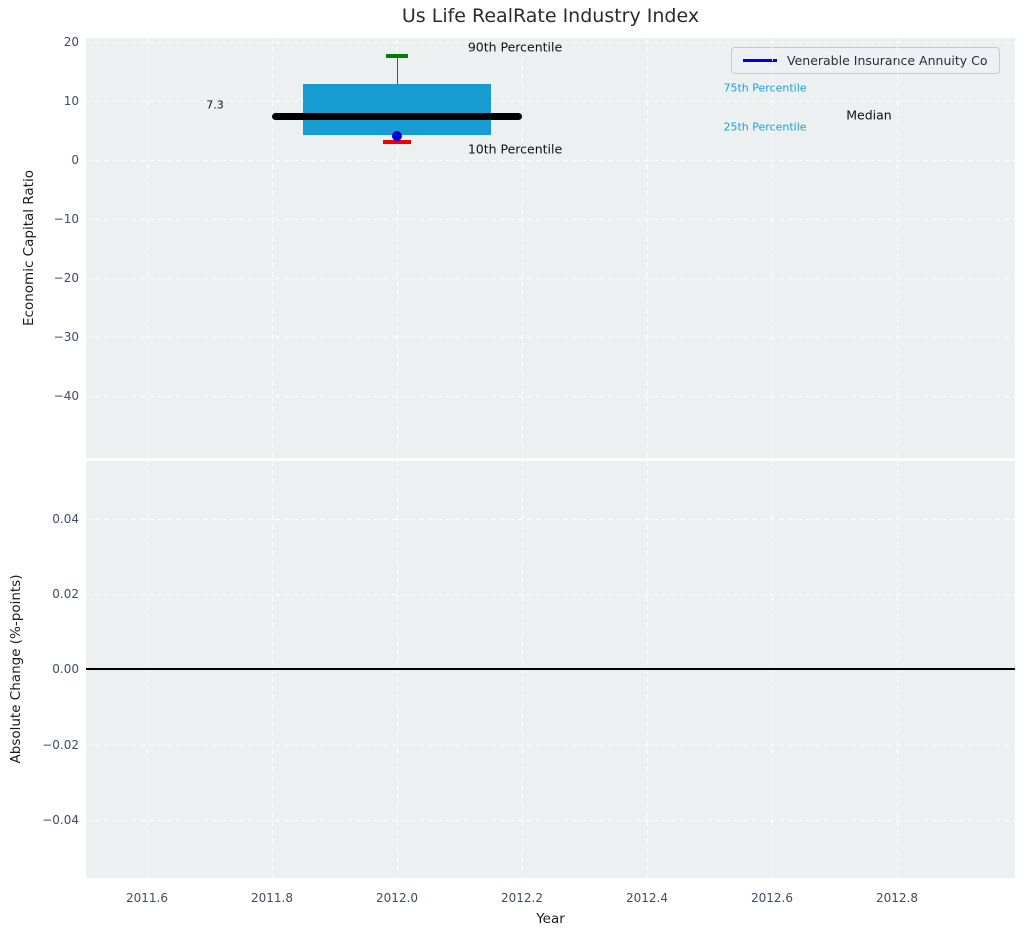 This screenshot has height=940, width=1025. Describe the element at coordinates (75, 160) in the screenshot. I see `y-tick-label: 0` at that location.